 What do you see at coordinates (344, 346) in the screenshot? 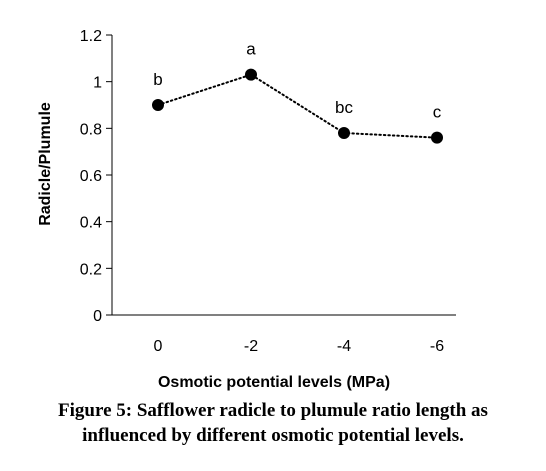
I see `x-tick-label: -4` at bounding box center [344, 346].